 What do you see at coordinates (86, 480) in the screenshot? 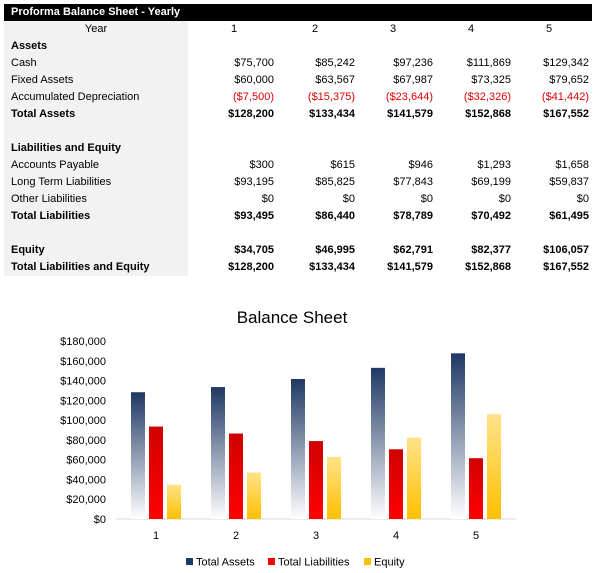
I see `y-tick-label: $40,000` at bounding box center [86, 480].